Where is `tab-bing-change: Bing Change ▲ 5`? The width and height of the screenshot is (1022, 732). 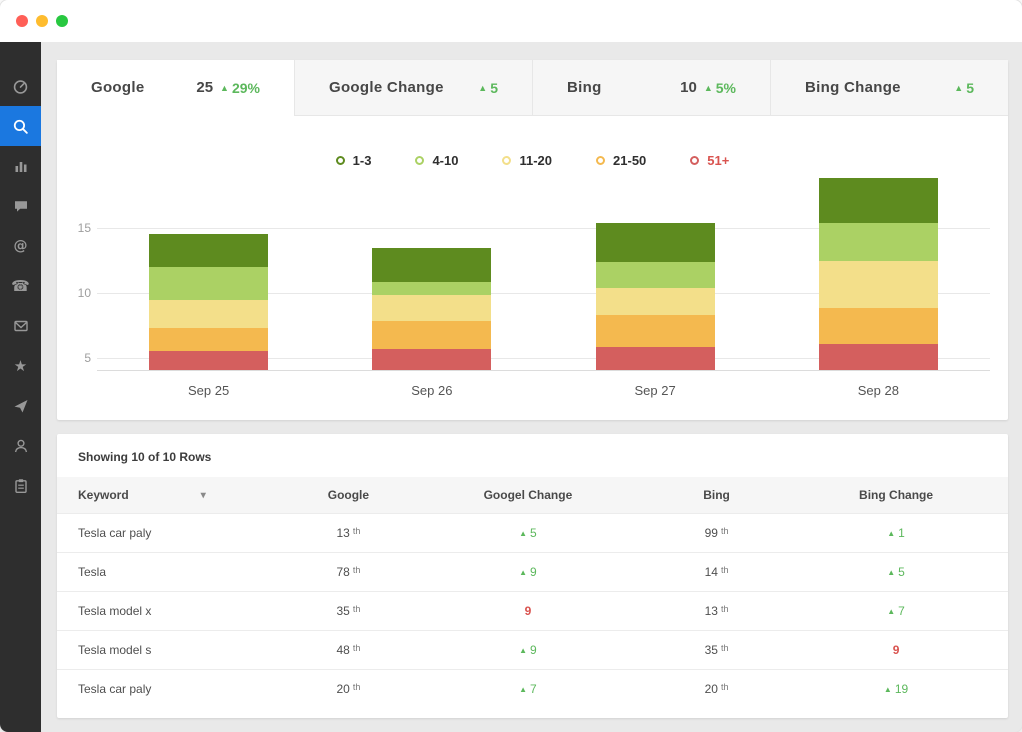
tab-bing-change: Bing Change ▲ 5 is located at coordinates (889, 87).